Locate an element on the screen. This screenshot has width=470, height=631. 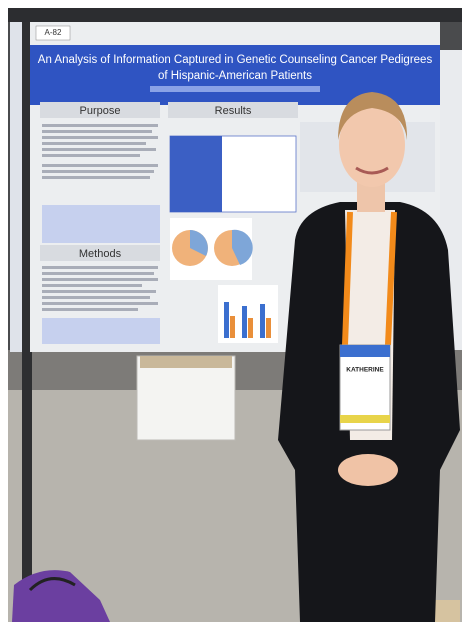
badge-header is located at coordinates (365, 351).